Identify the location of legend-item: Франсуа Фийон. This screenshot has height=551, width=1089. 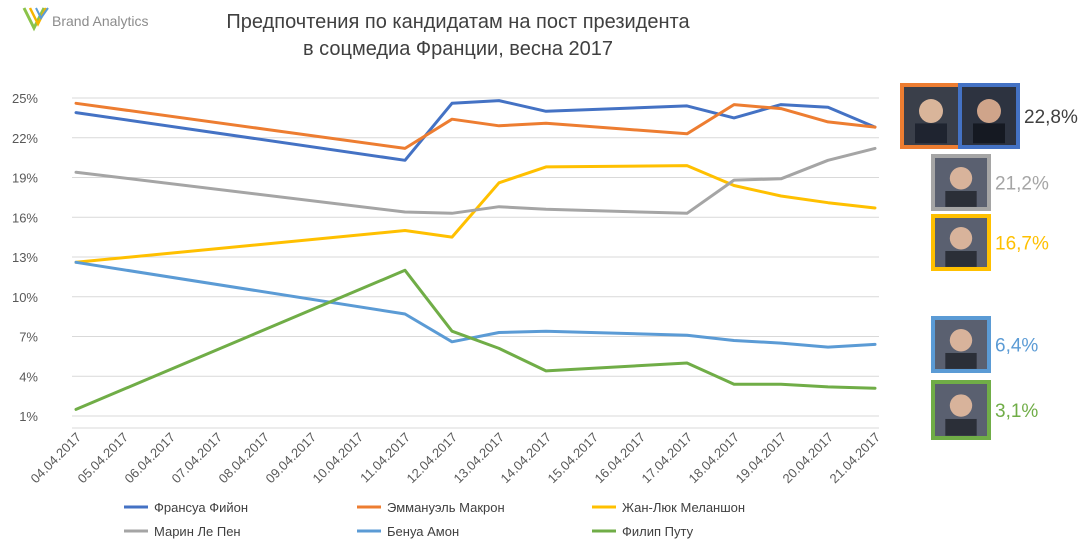
(186, 507).